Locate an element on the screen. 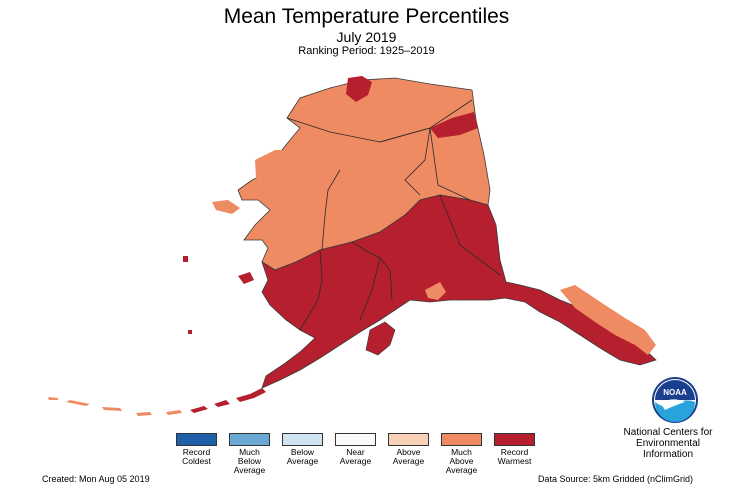 This screenshot has width=733, height=488. legend-item-record-coldest: Record Coldest is located at coordinates (196, 454).